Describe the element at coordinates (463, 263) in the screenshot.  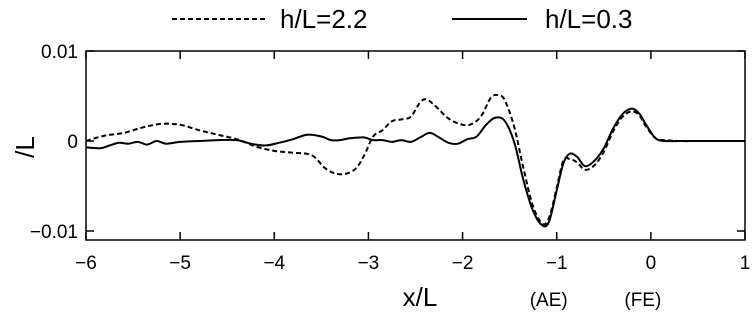
I see `x-tick-label: −2` at that location.